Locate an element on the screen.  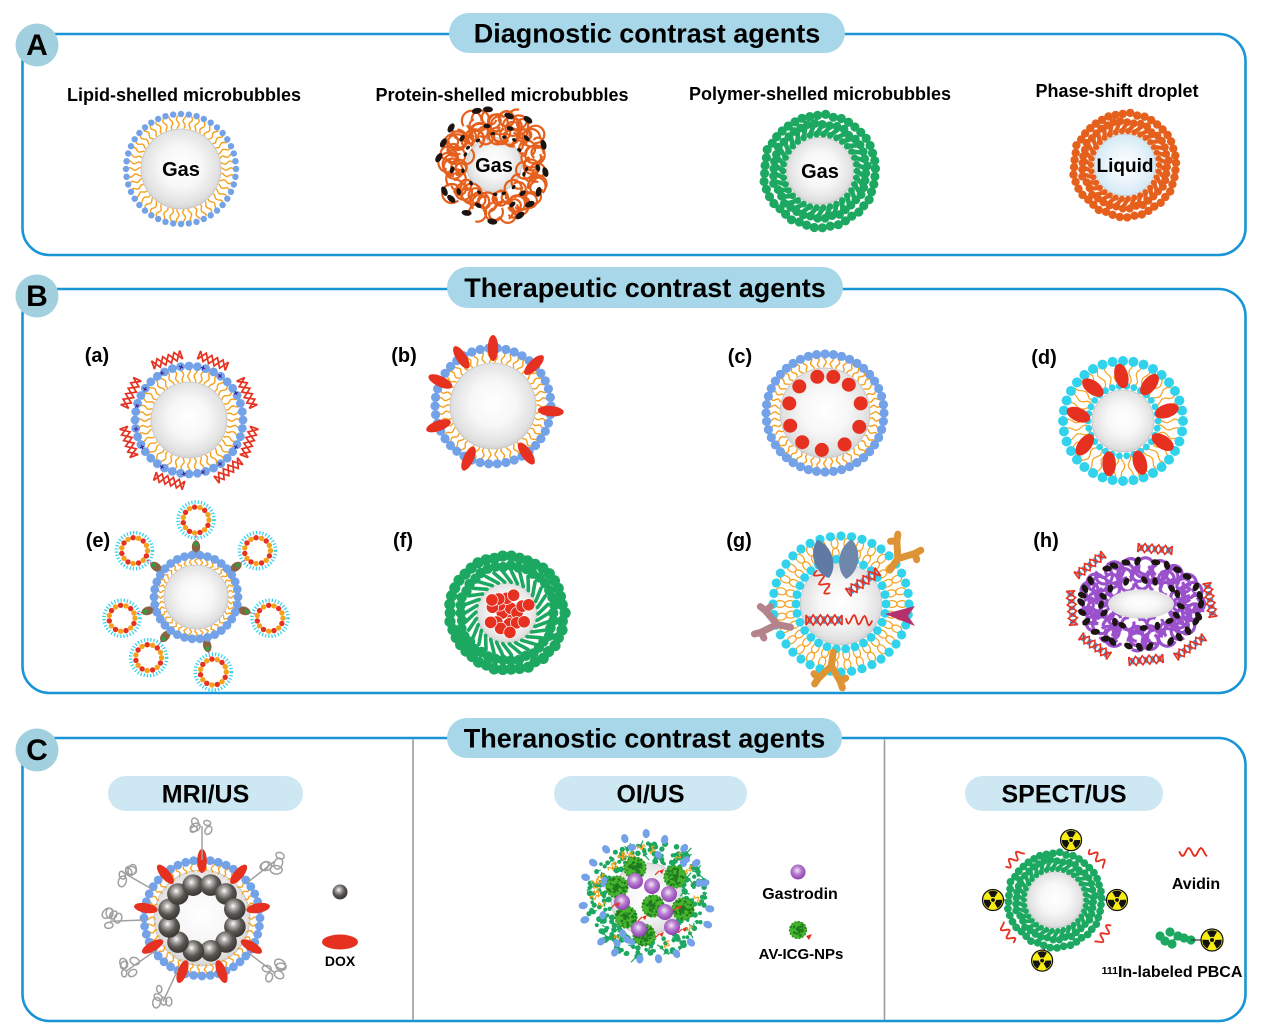
svg-text: Lipid-shelled microbubbles is located at coordinates (184, 95).